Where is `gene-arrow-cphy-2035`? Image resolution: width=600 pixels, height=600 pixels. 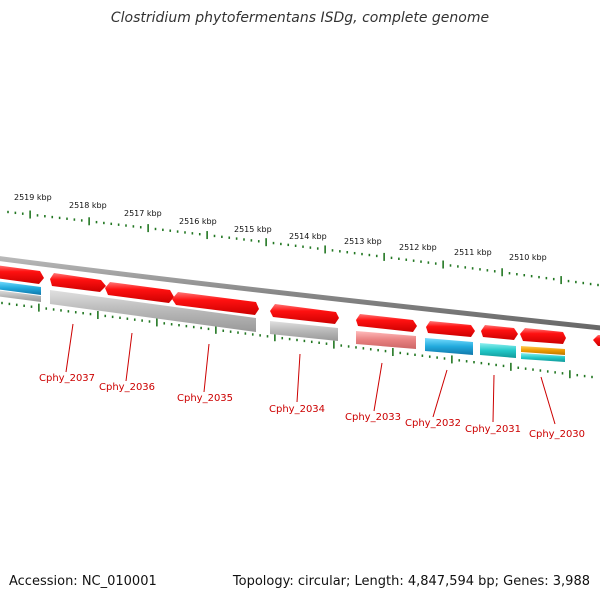 gene-arrow-cphy-2035 is located at coordinates (215, 303).